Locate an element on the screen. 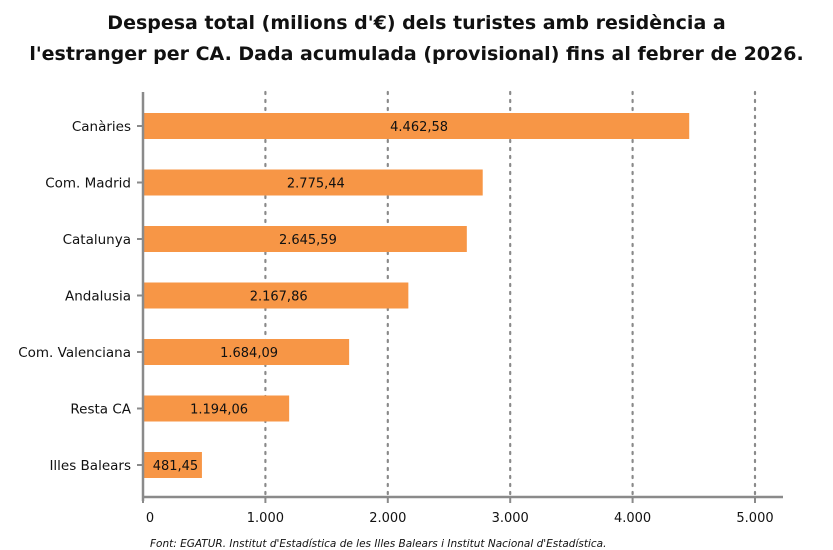  x-tick-label-1: 1.000 is located at coordinates (265, 518).